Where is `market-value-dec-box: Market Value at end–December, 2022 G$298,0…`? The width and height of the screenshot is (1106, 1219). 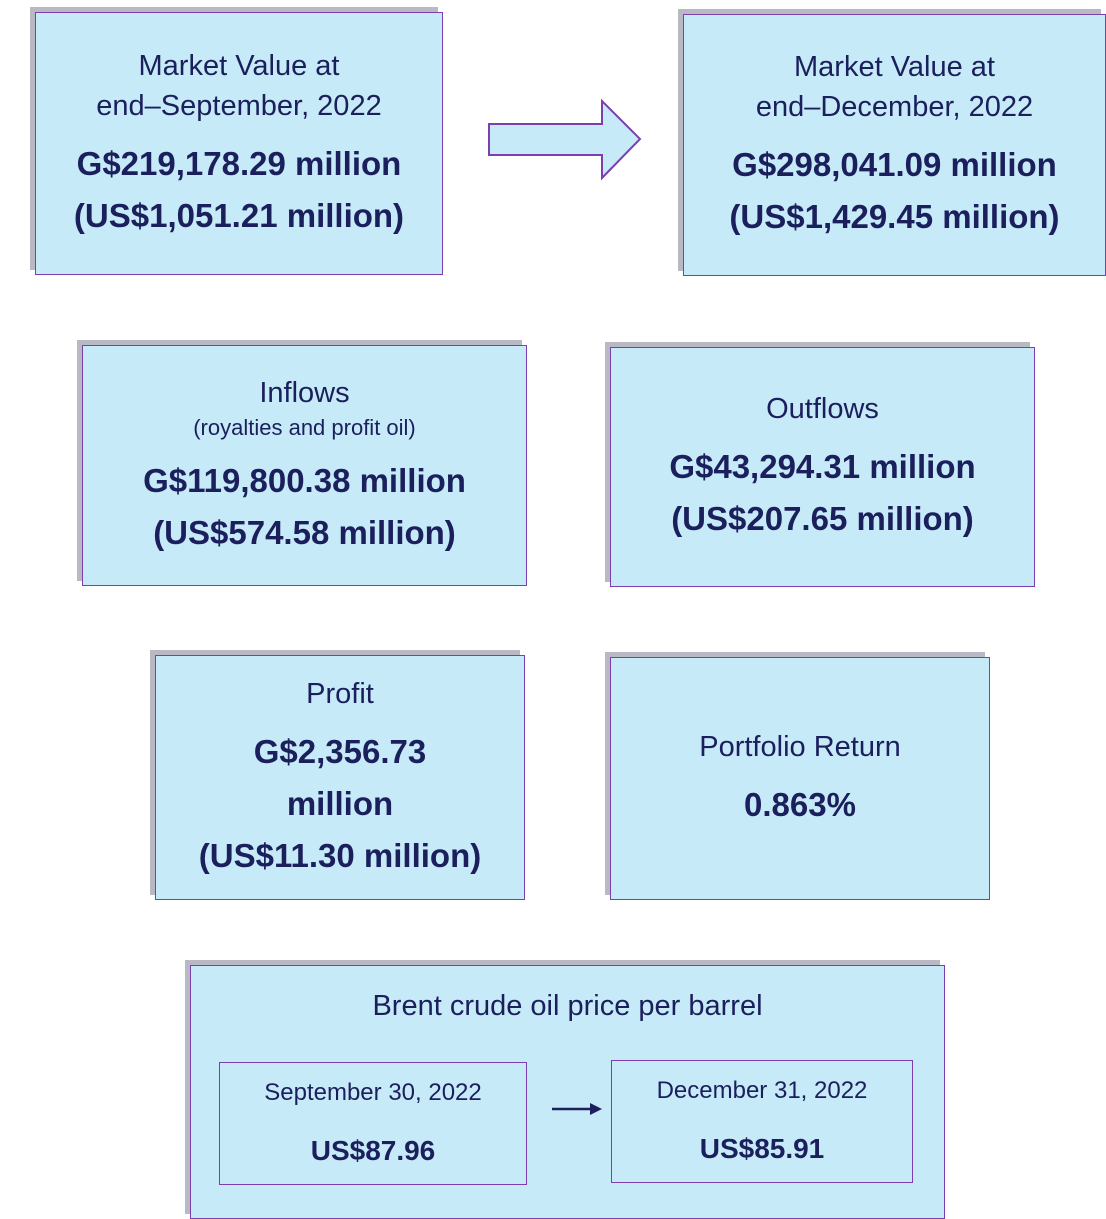 market-value-dec-box: Market Value at end–December, 2022 G$298,0… is located at coordinates (894, 145).